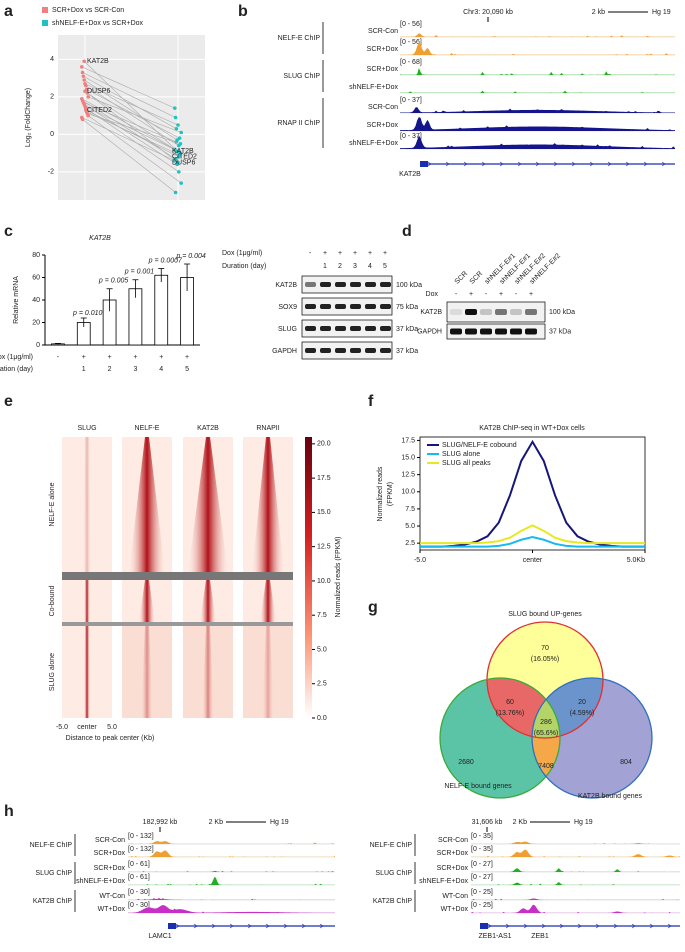  What do you see at coordinates (322, 684) in the screenshot?
I see `colorbar-tick-label: 2.5` at bounding box center [322, 684].